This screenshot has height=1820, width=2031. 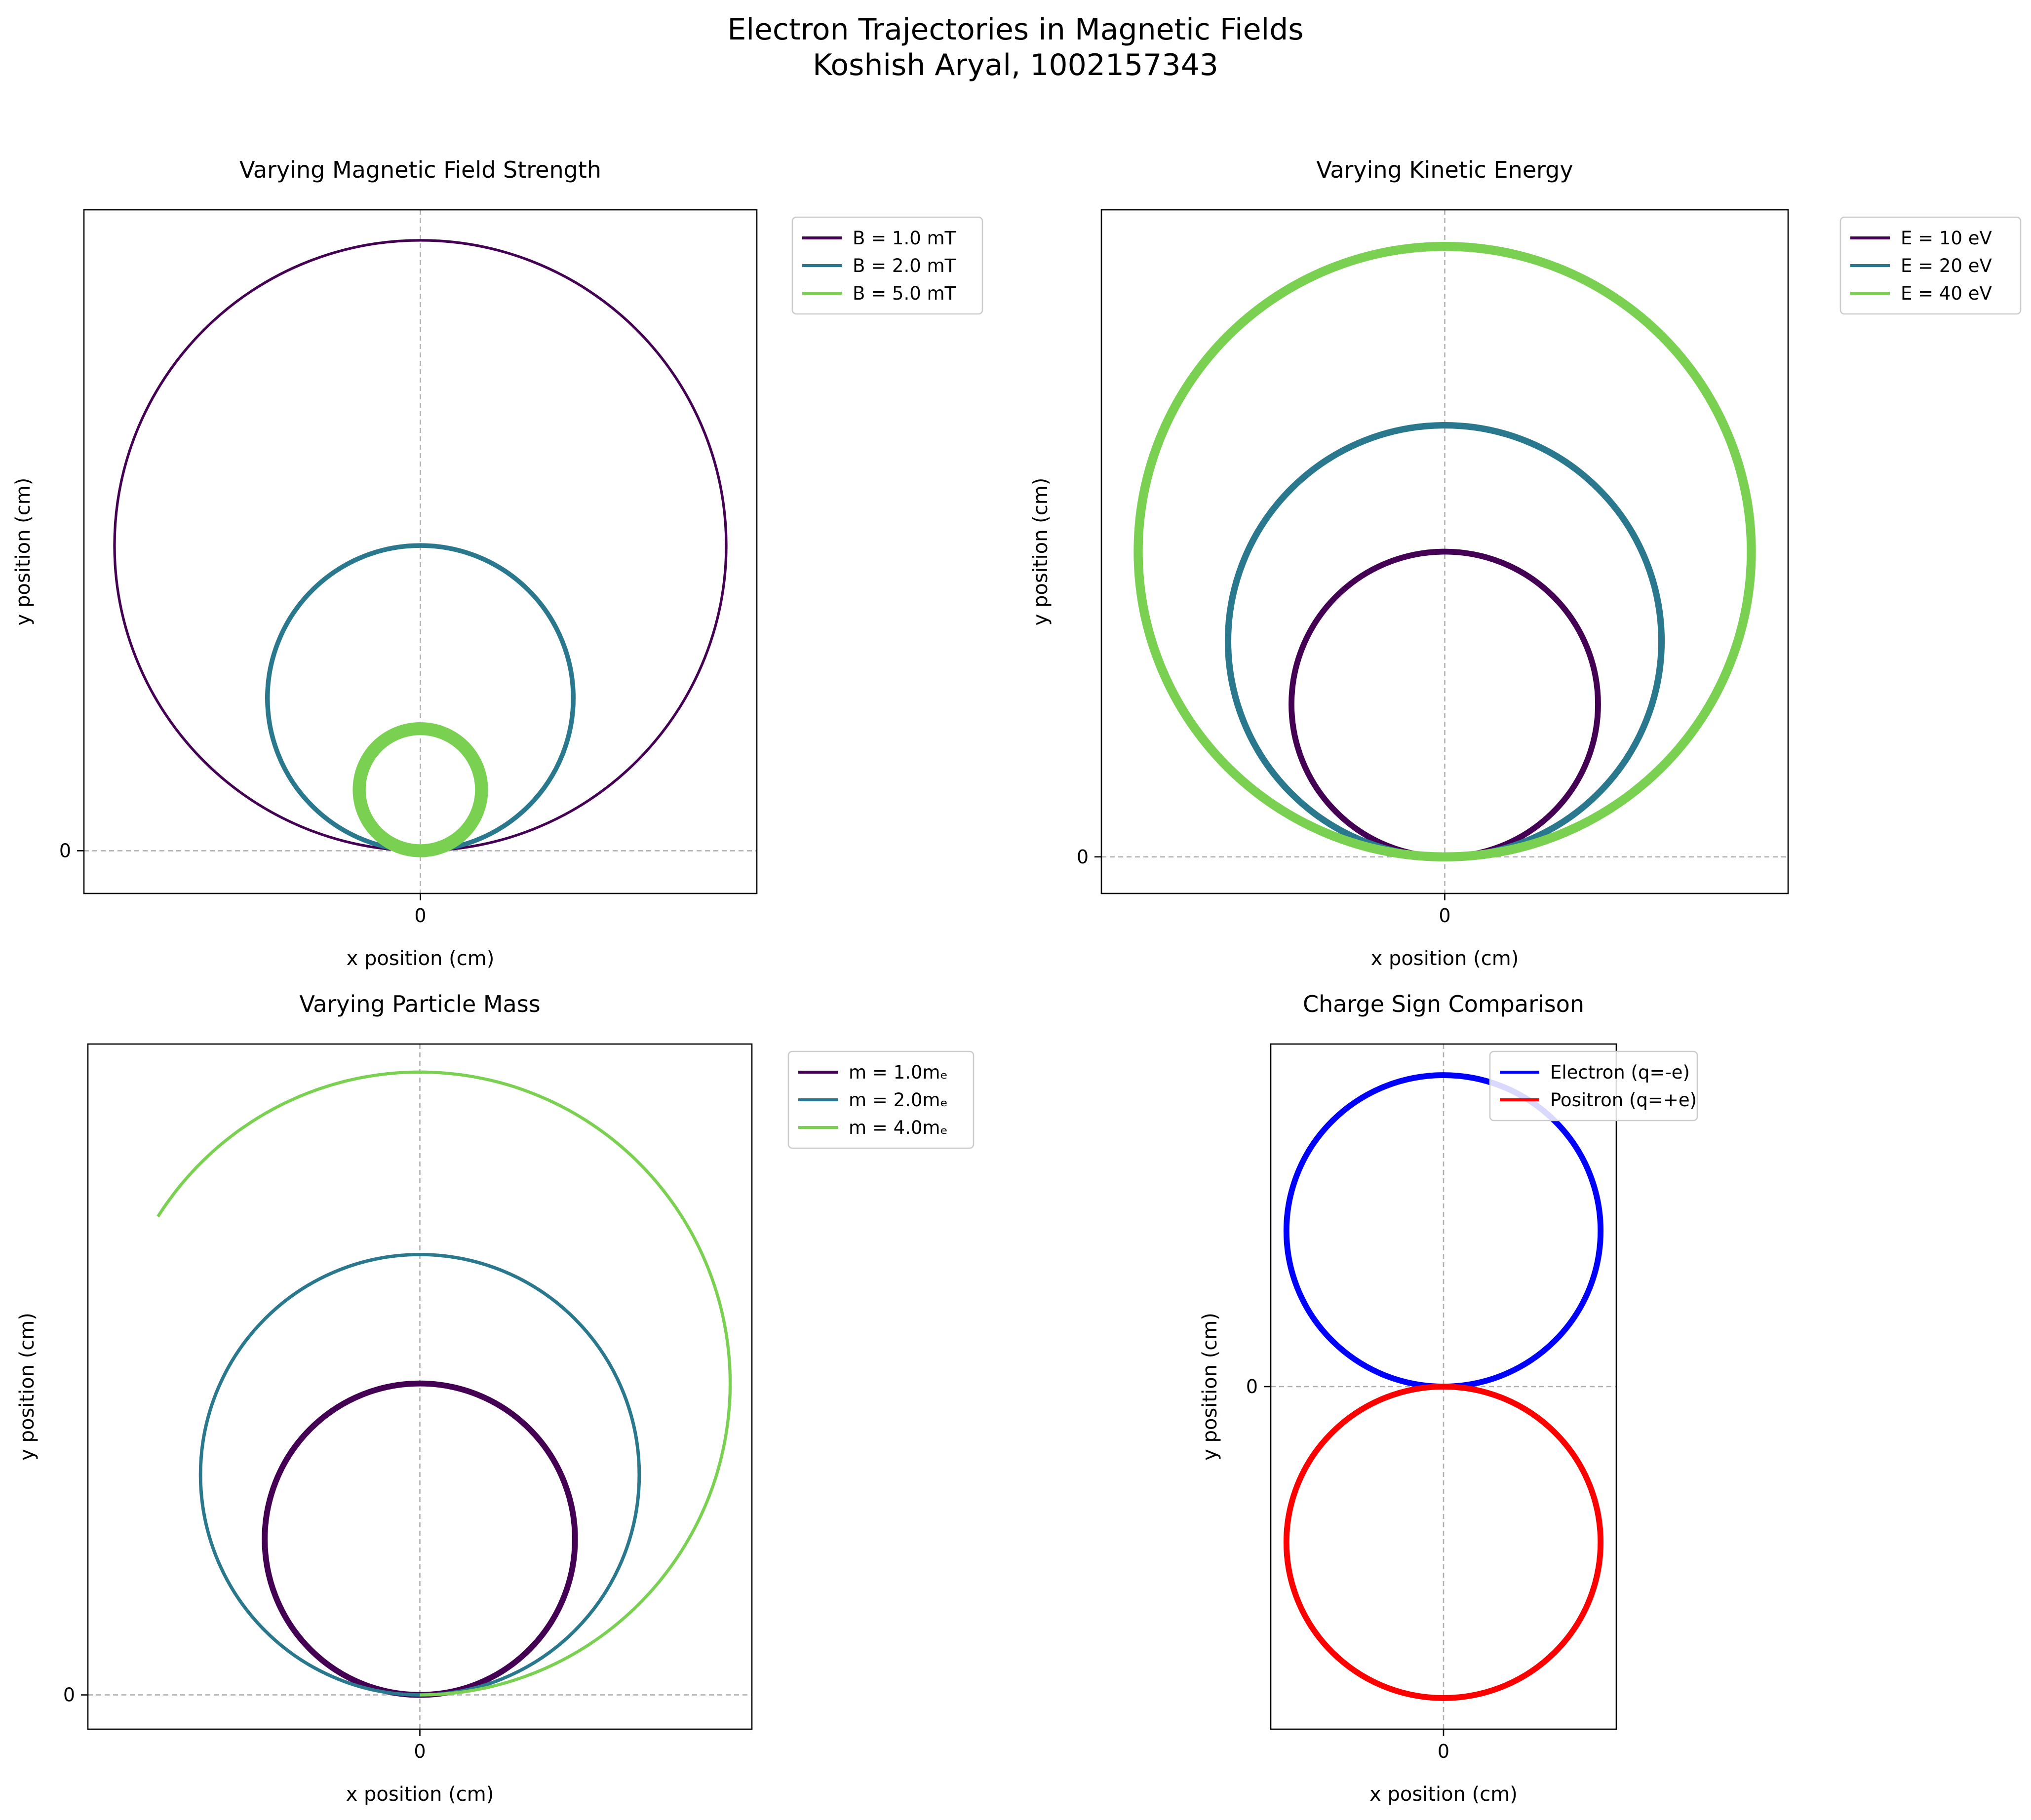 I want to click on legend: E = 10 eV E = 20 eV E = 40 eV, so click(x=1930, y=265).